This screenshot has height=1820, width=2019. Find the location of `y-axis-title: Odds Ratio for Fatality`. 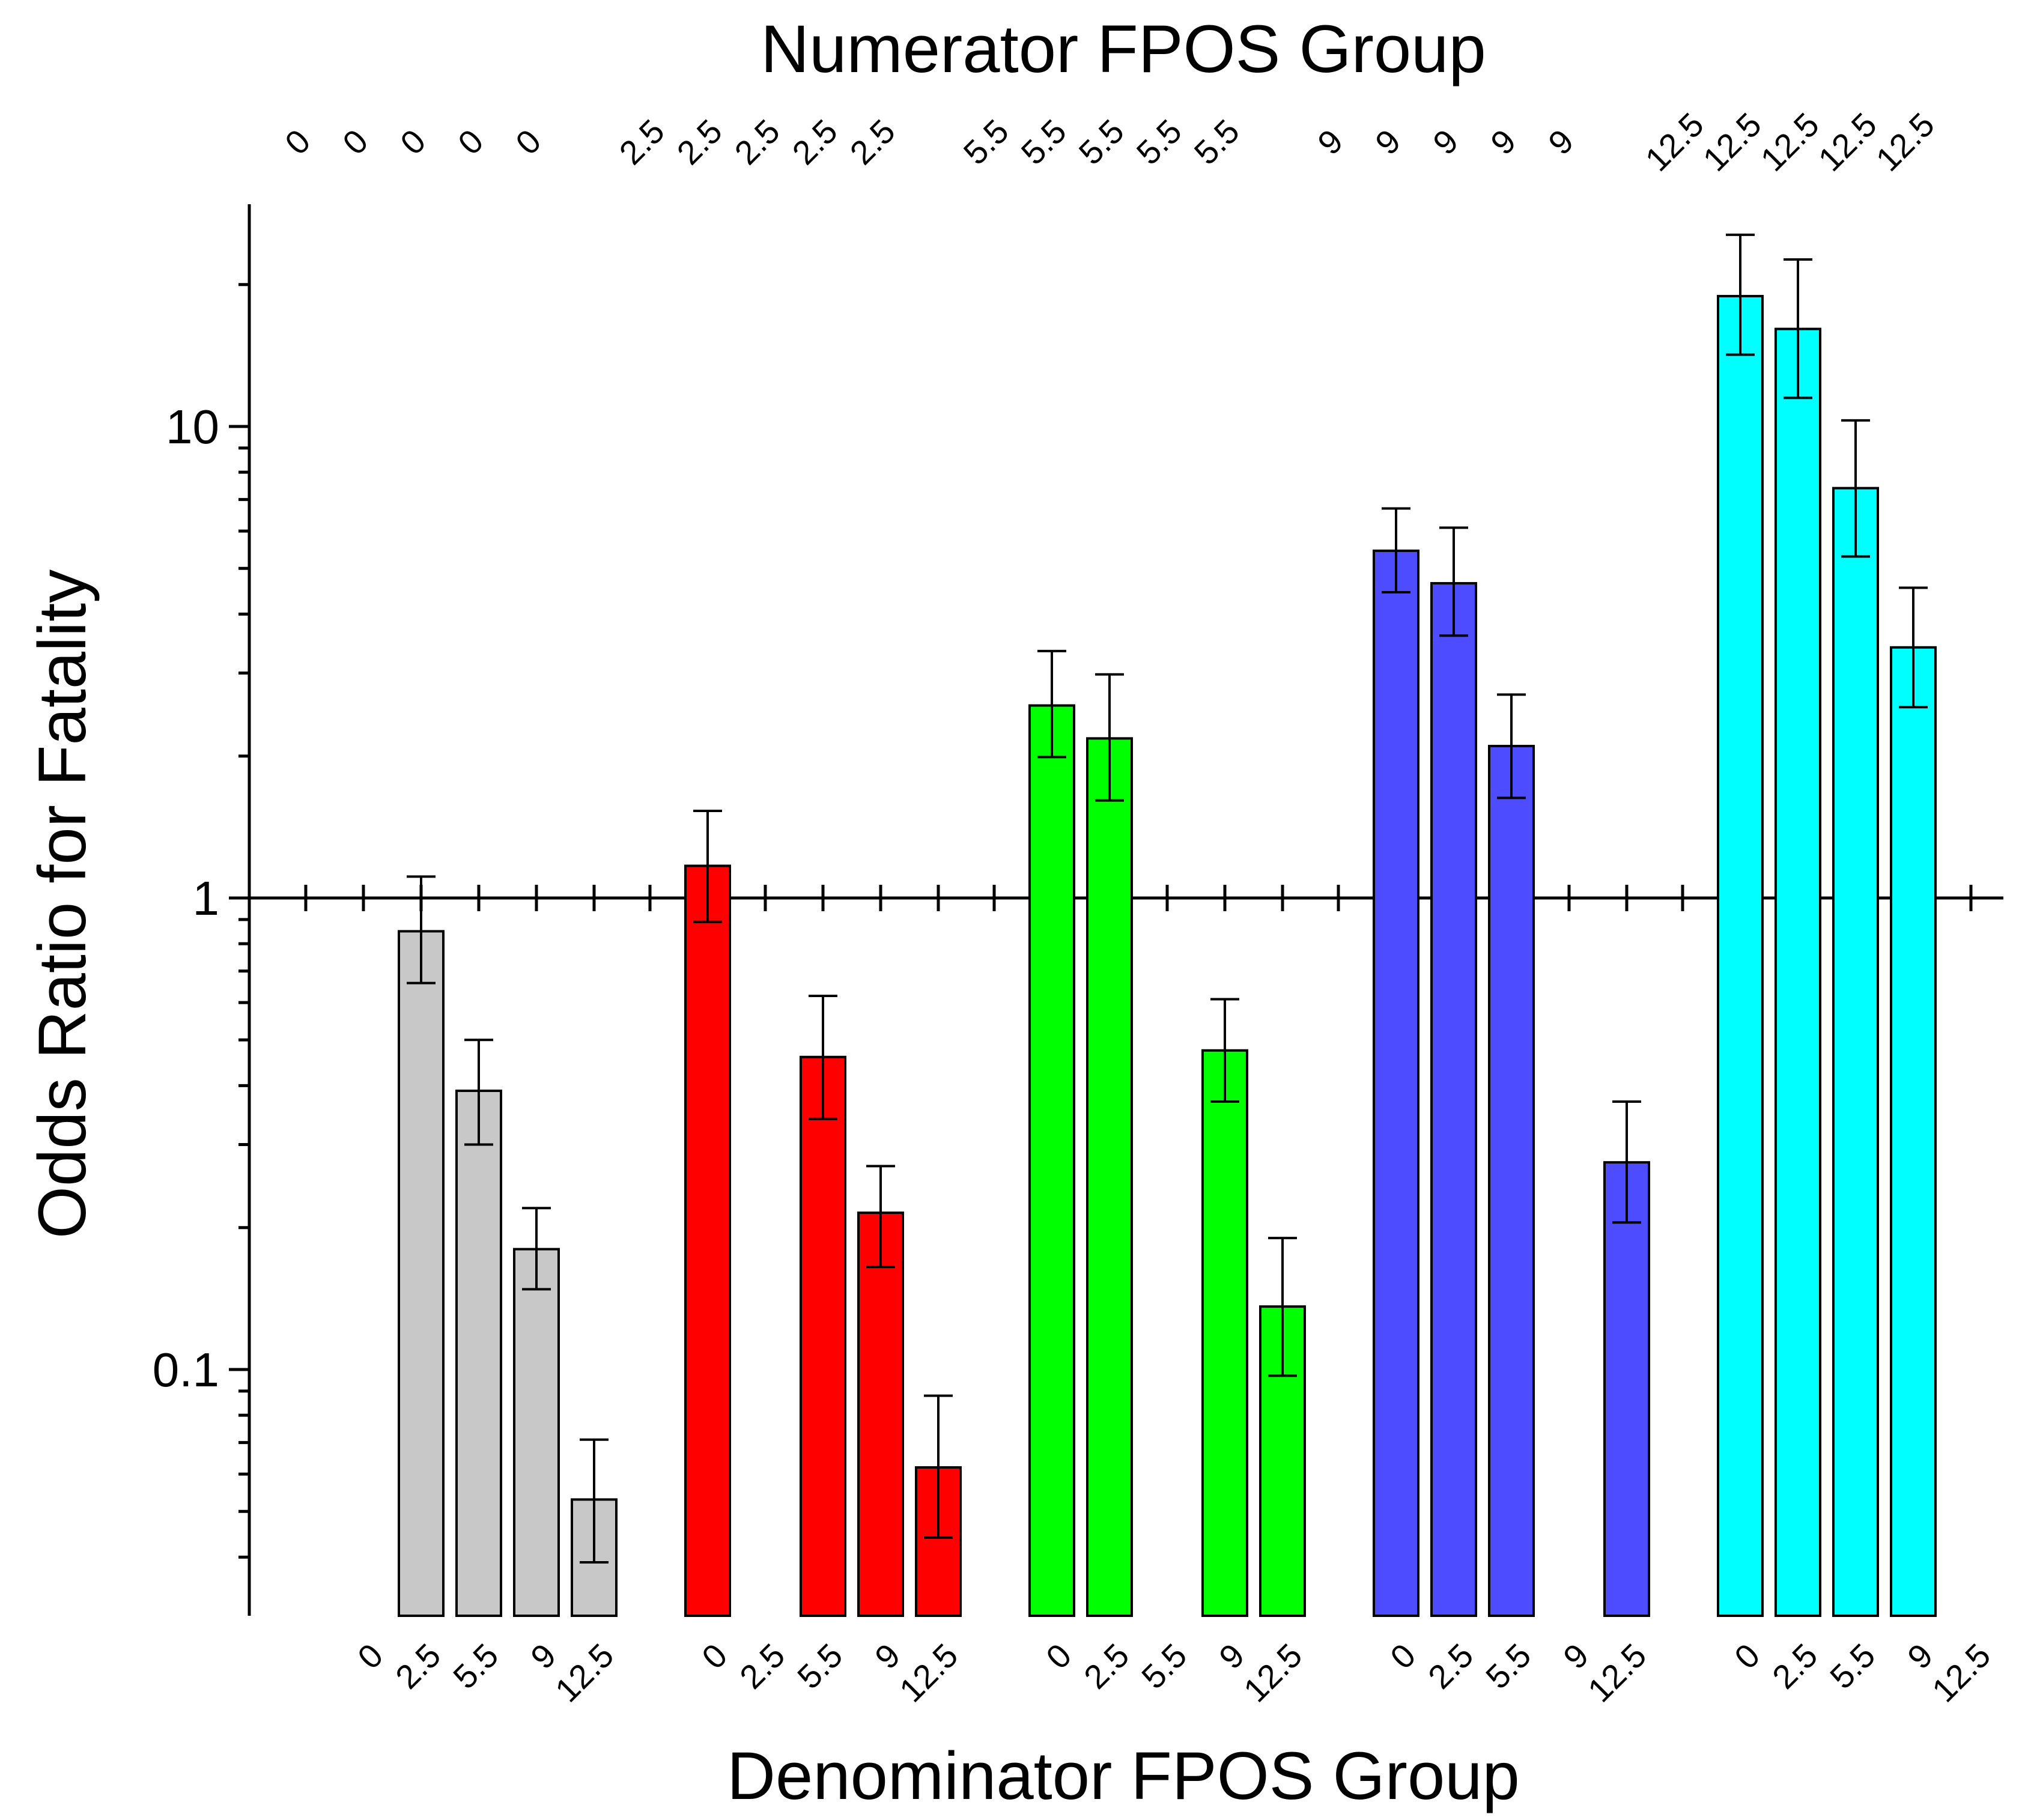

y-axis-title: Odds Ratio for Fatality is located at coordinates (62, 904).